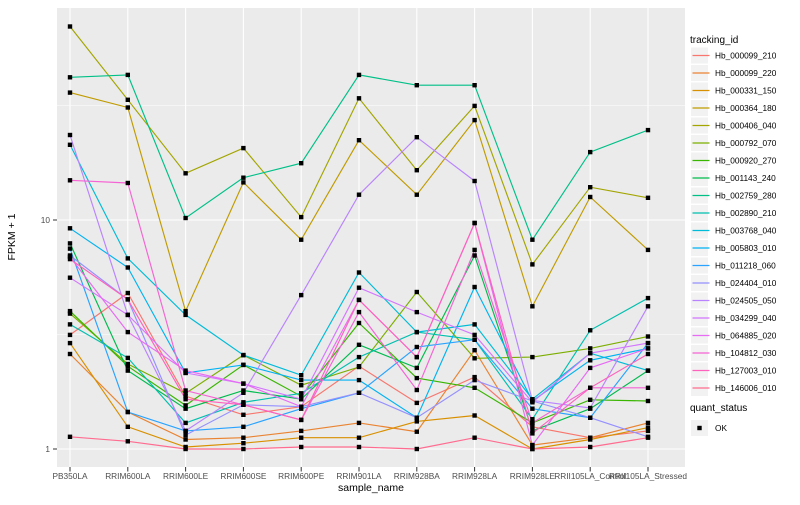 The width and height of the screenshot is (800, 505). I want to click on legend-item-label: Hb_000364_180, so click(746, 108).